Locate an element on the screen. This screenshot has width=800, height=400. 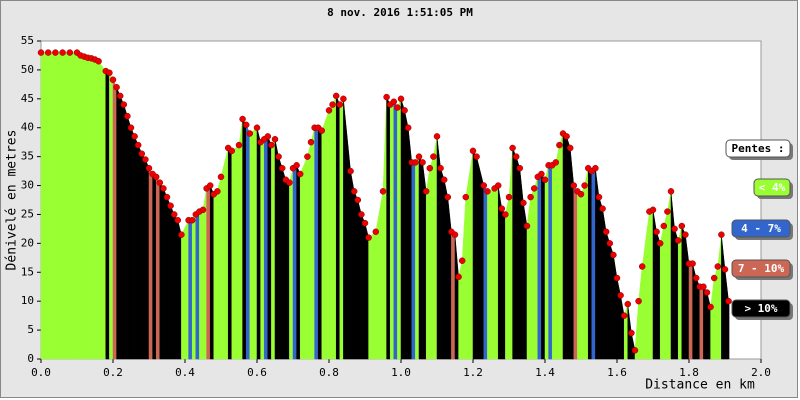
y-tick-label: 0 is located at coordinates (30, 358).